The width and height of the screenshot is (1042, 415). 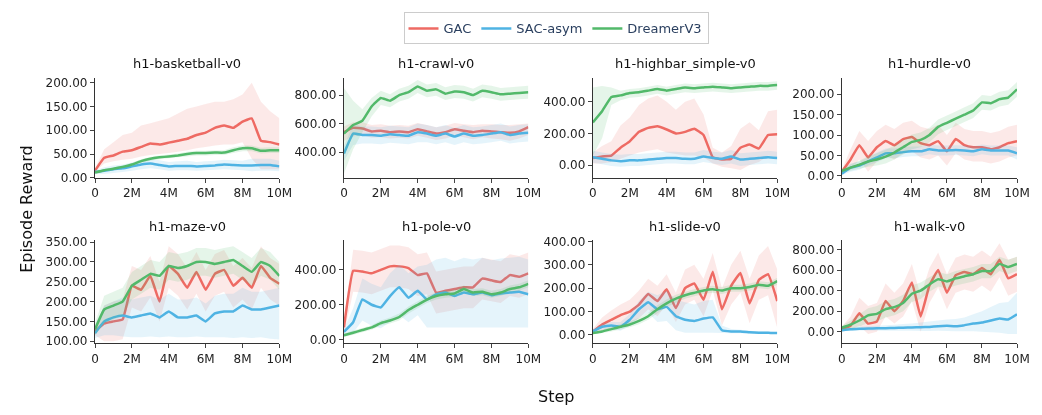 I want to click on legend-label: GAC, so click(x=457, y=29).